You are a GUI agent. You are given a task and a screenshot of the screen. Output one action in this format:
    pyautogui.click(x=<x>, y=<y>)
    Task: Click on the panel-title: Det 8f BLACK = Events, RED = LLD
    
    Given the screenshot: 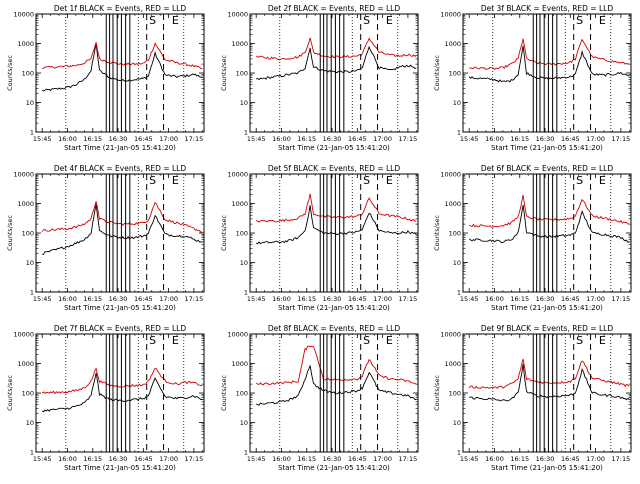 What is the action you would take?
    pyautogui.click(x=334, y=328)
    